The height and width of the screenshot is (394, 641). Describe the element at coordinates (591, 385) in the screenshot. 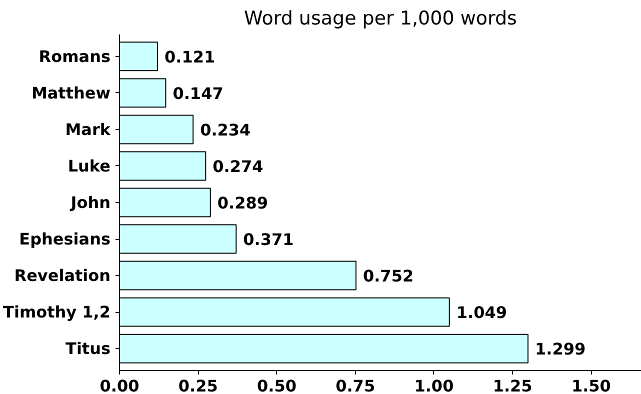

I see `x-tick-label: 1.50` at that location.